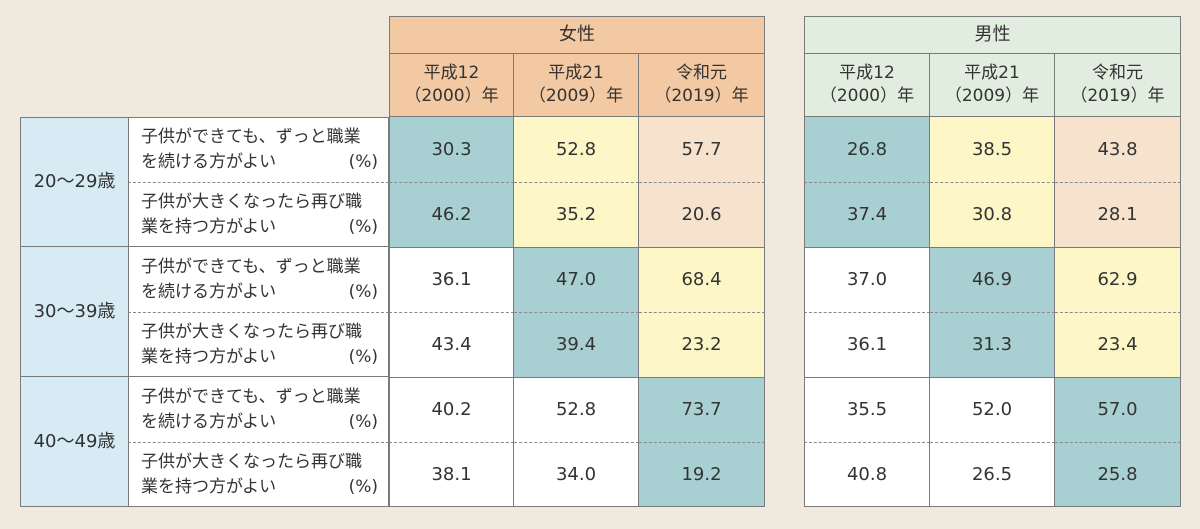 This screenshot has height=529, width=1200. Describe the element at coordinates (702, 474) in the screenshot. I see `value-cell: 19.2` at that location.